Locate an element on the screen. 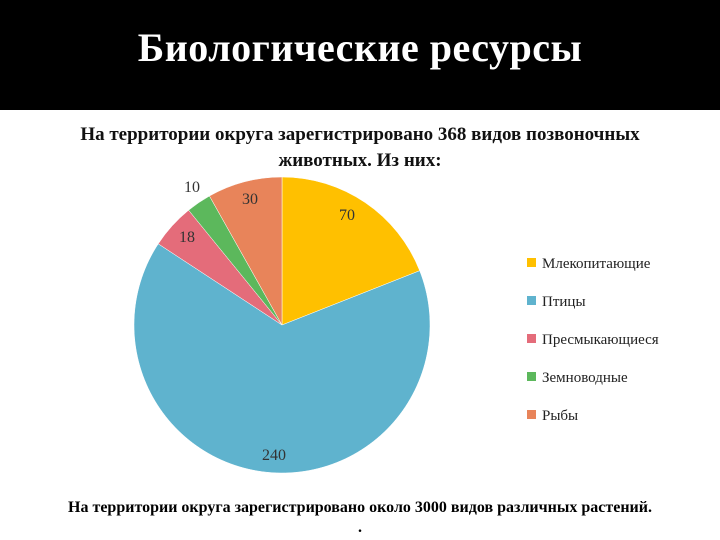 The width and height of the screenshot is (720, 540). data-label-земноводные: 10 is located at coordinates (192, 187).